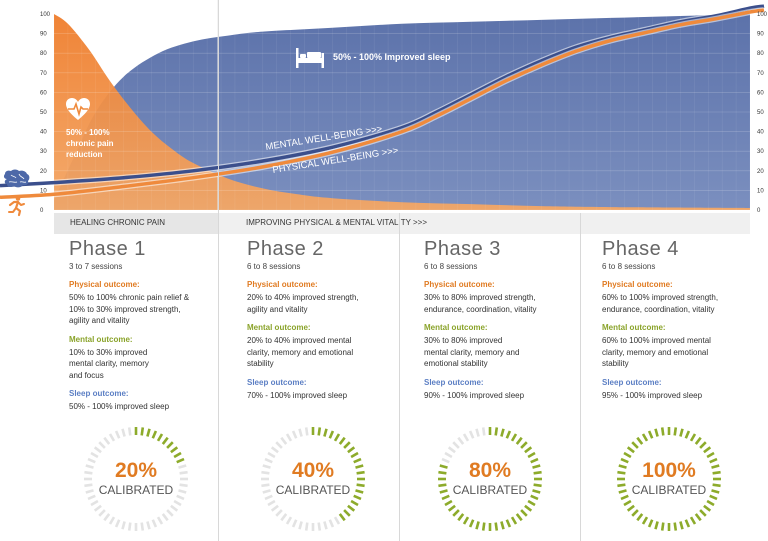 The height and width of the screenshot is (541, 768). I want to click on phase-title: Phase 3, so click(462, 249).